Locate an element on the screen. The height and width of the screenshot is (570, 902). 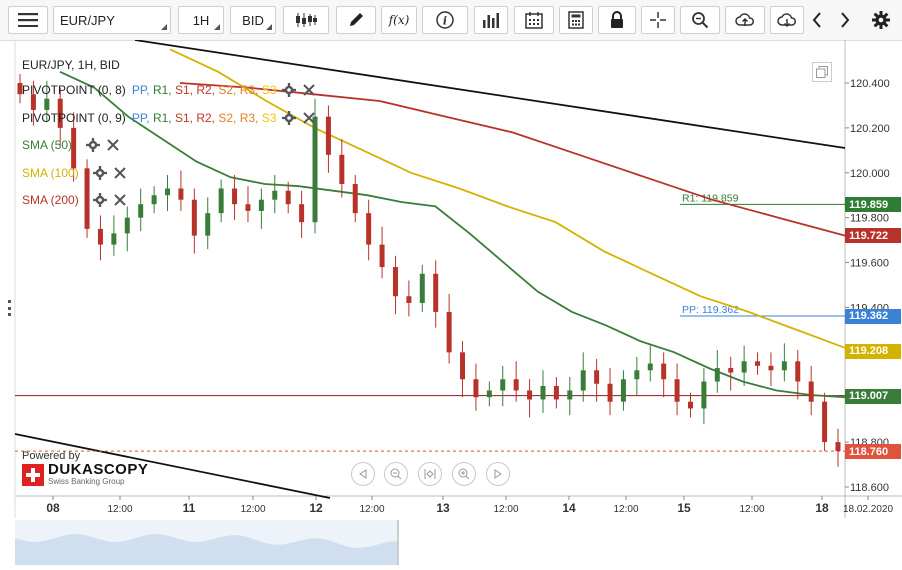
side-select: BID is located at coordinates (253, 20).